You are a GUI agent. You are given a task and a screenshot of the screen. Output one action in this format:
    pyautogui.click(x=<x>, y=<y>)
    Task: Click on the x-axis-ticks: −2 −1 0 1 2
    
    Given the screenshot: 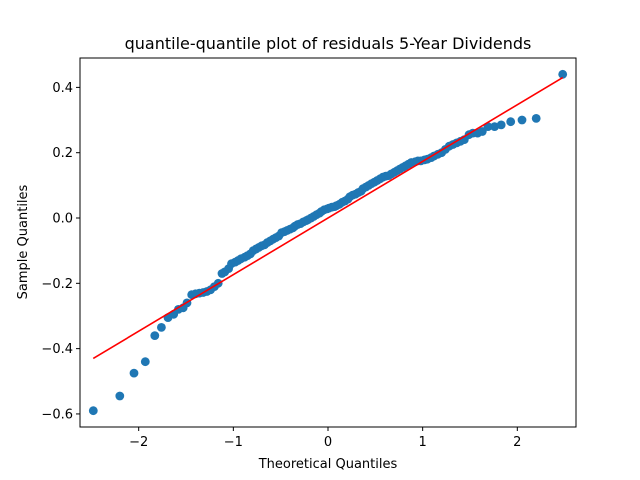 What is the action you would take?
    pyautogui.click(x=325, y=438)
    